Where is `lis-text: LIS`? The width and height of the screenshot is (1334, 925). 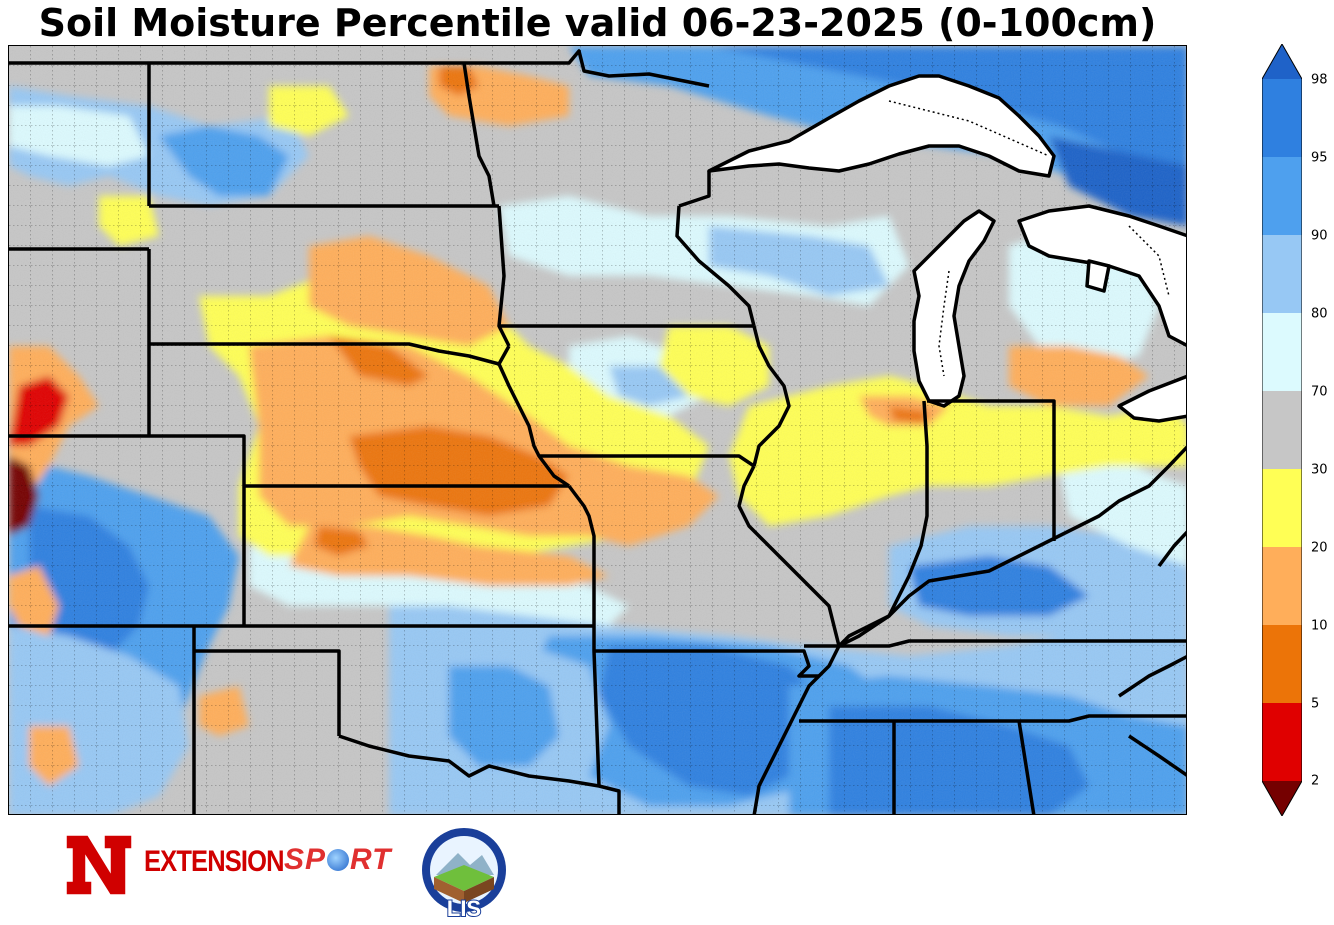 lis-text: LIS is located at coordinates (464, 908).